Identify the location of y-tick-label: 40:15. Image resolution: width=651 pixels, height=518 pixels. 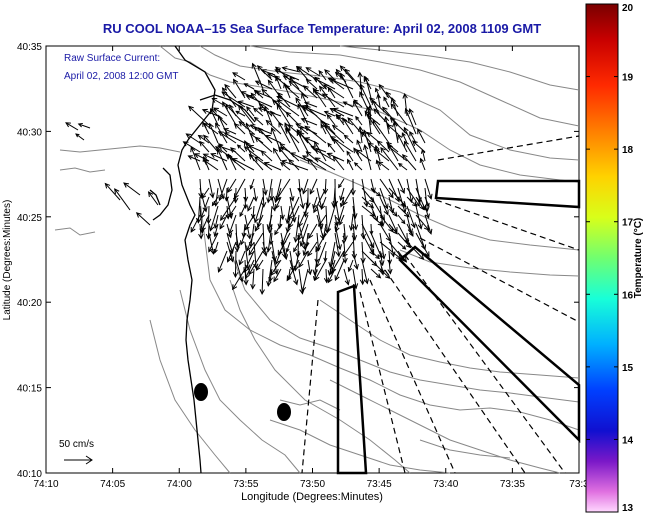
(29, 389).